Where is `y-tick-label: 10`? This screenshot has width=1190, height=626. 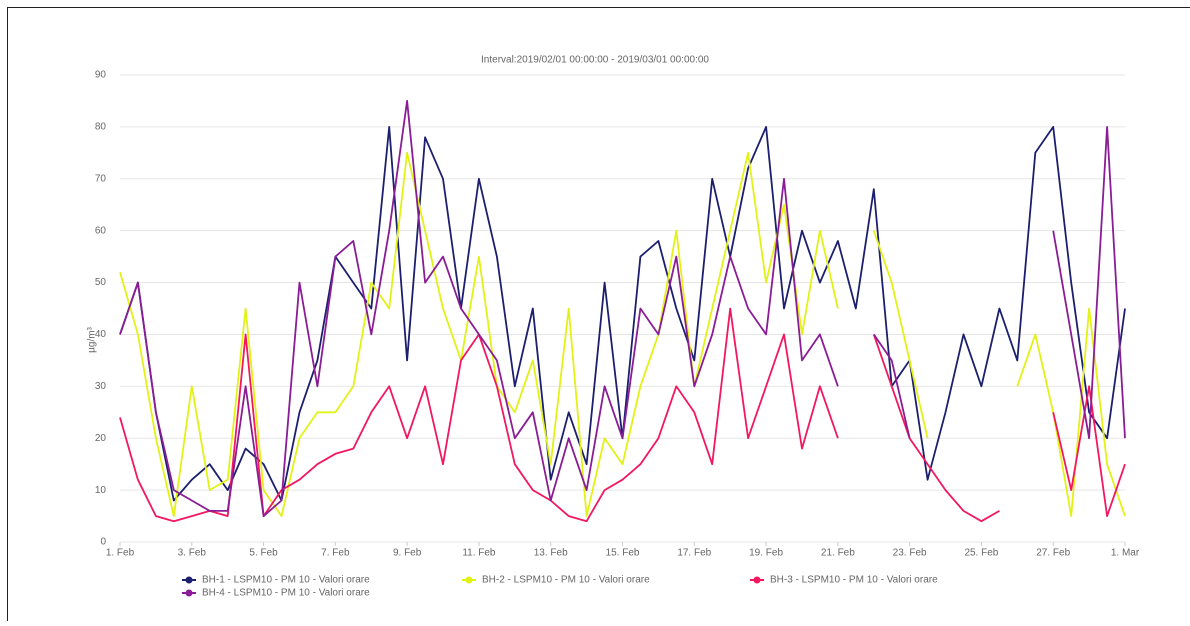 y-tick-label: 10 is located at coordinates (101, 490).